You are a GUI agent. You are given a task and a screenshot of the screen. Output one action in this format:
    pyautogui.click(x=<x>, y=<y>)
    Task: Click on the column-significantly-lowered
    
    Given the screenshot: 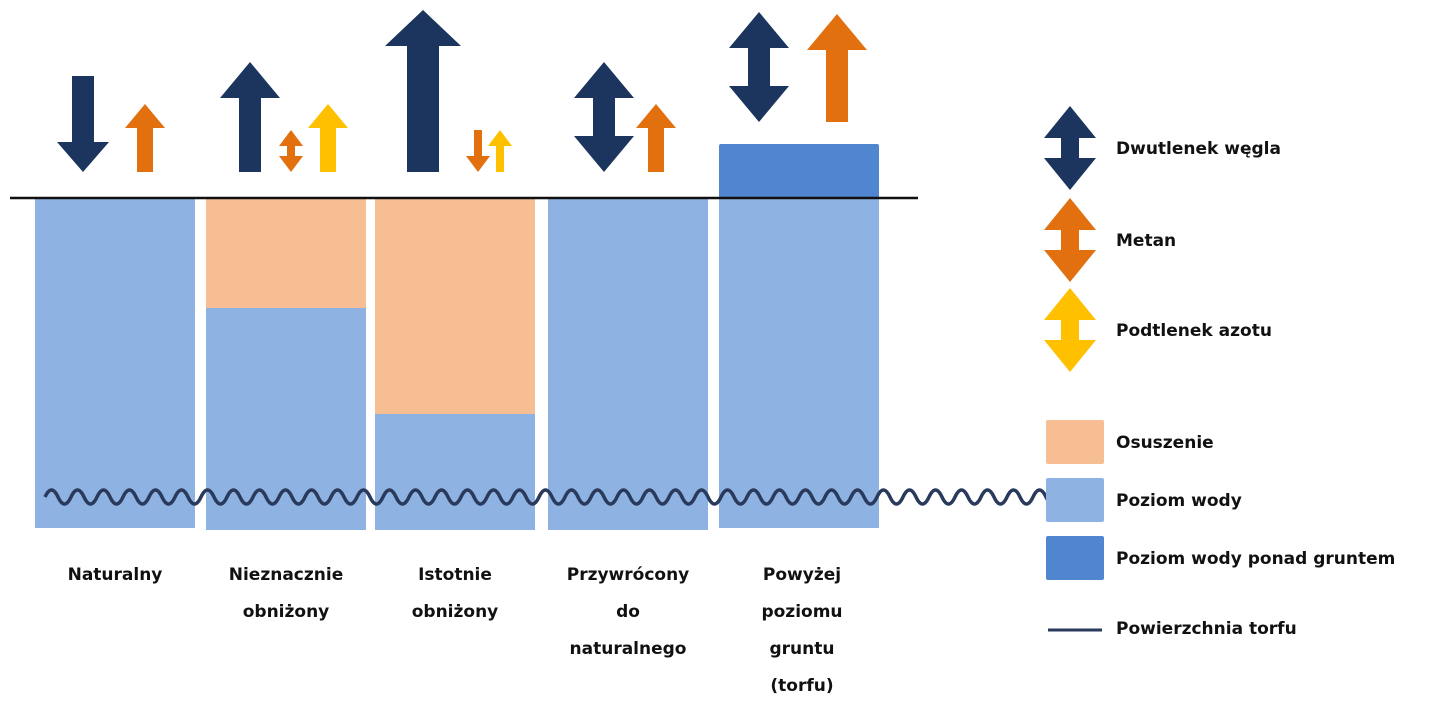 What is the action you would take?
    pyautogui.click(x=455, y=364)
    